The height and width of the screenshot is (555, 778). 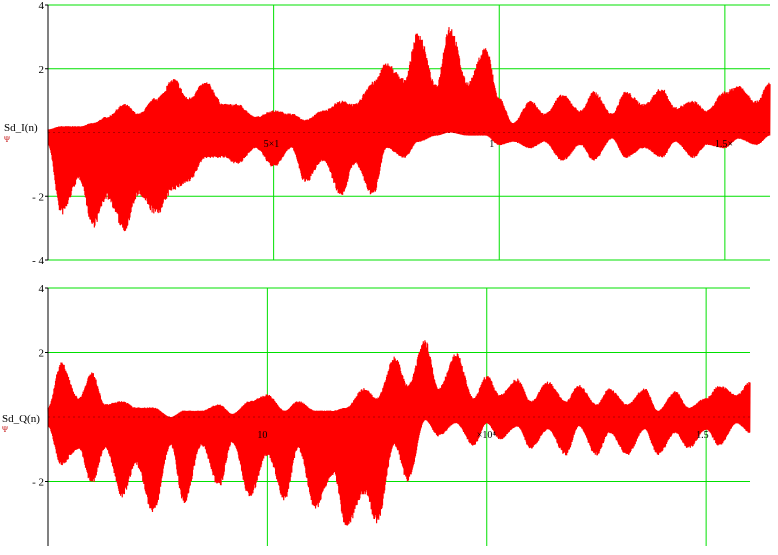 I want to click on y-tick-label-top-0: 4, so click(x=42, y=6).